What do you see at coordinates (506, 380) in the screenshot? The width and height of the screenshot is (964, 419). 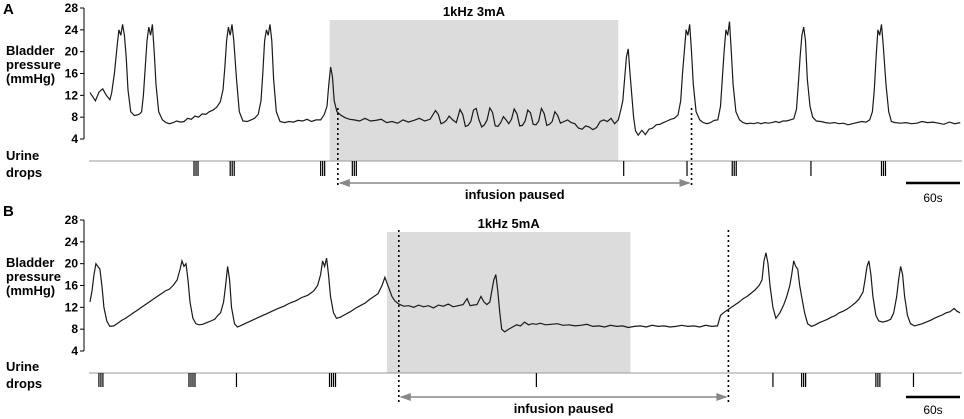 I see `urine-drops-b` at bounding box center [506, 380].